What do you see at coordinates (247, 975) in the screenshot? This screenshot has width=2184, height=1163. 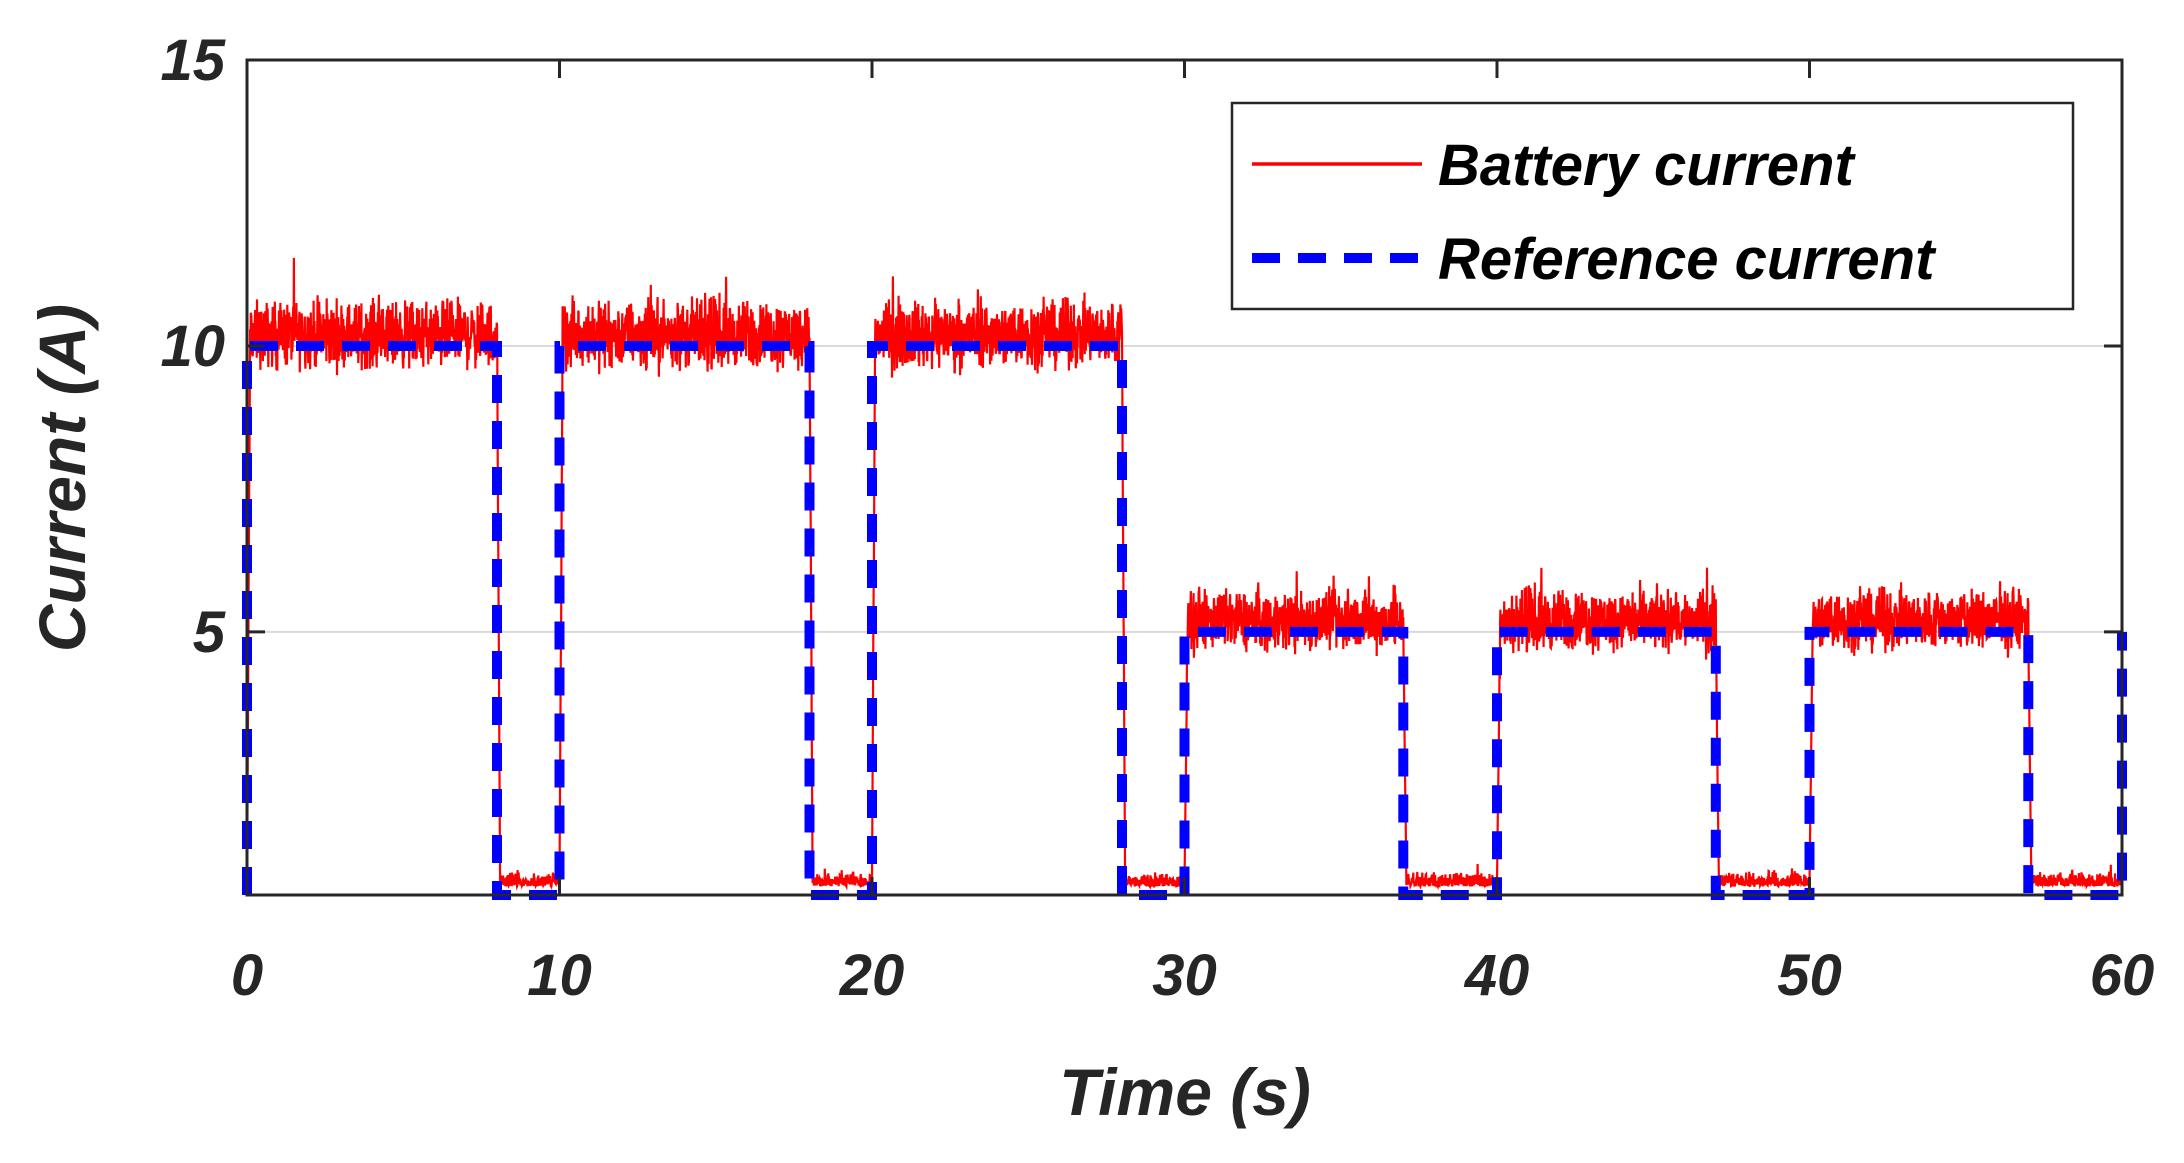 I see `x-tick-label-0: 0` at bounding box center [247, 975].